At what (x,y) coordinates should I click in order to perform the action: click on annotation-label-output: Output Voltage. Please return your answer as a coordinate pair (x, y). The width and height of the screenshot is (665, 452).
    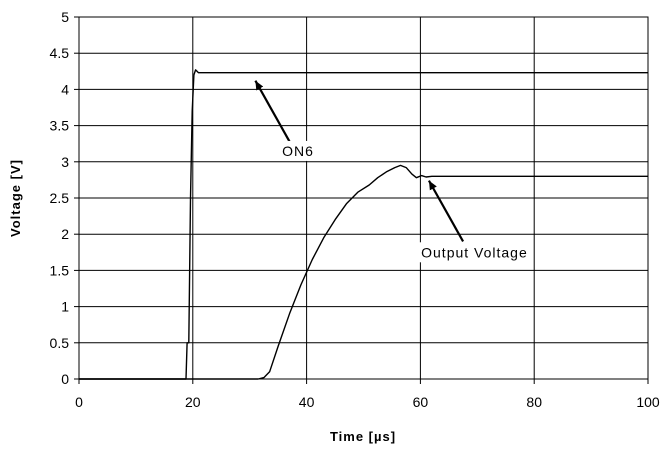
    Looking at the image, I should click on (474, 252).